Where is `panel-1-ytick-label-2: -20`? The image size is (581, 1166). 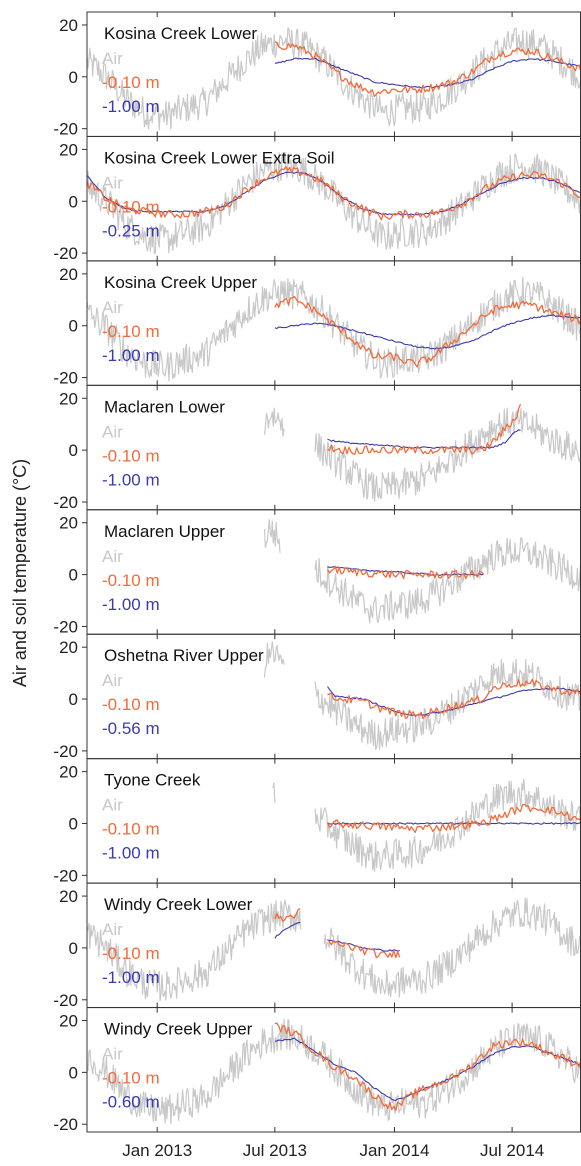 panel-1-ytick-label-2: -20 is located at coordinates (65, 253).